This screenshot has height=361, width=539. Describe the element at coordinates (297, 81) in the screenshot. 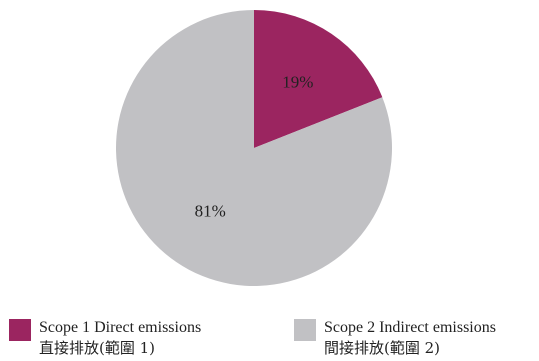

I see `slice-label-scope-1: 19%` at that location.